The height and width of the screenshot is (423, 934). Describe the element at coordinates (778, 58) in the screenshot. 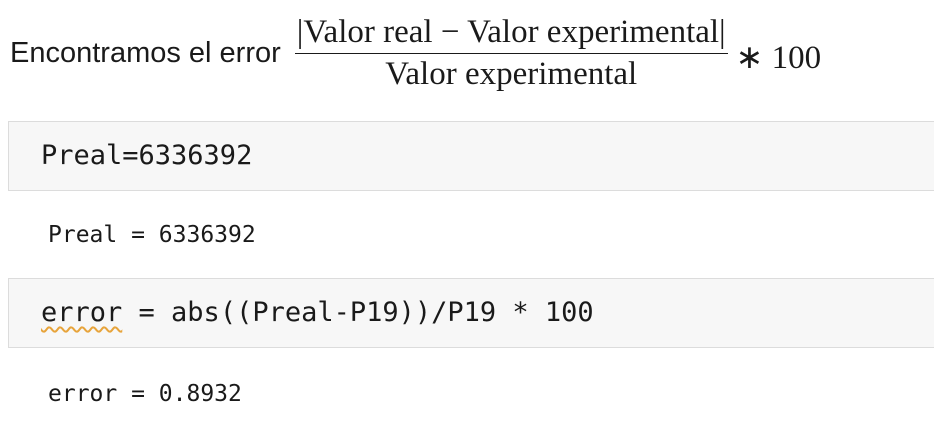

I see `formula-multiplier: ∗ 100` at that location.